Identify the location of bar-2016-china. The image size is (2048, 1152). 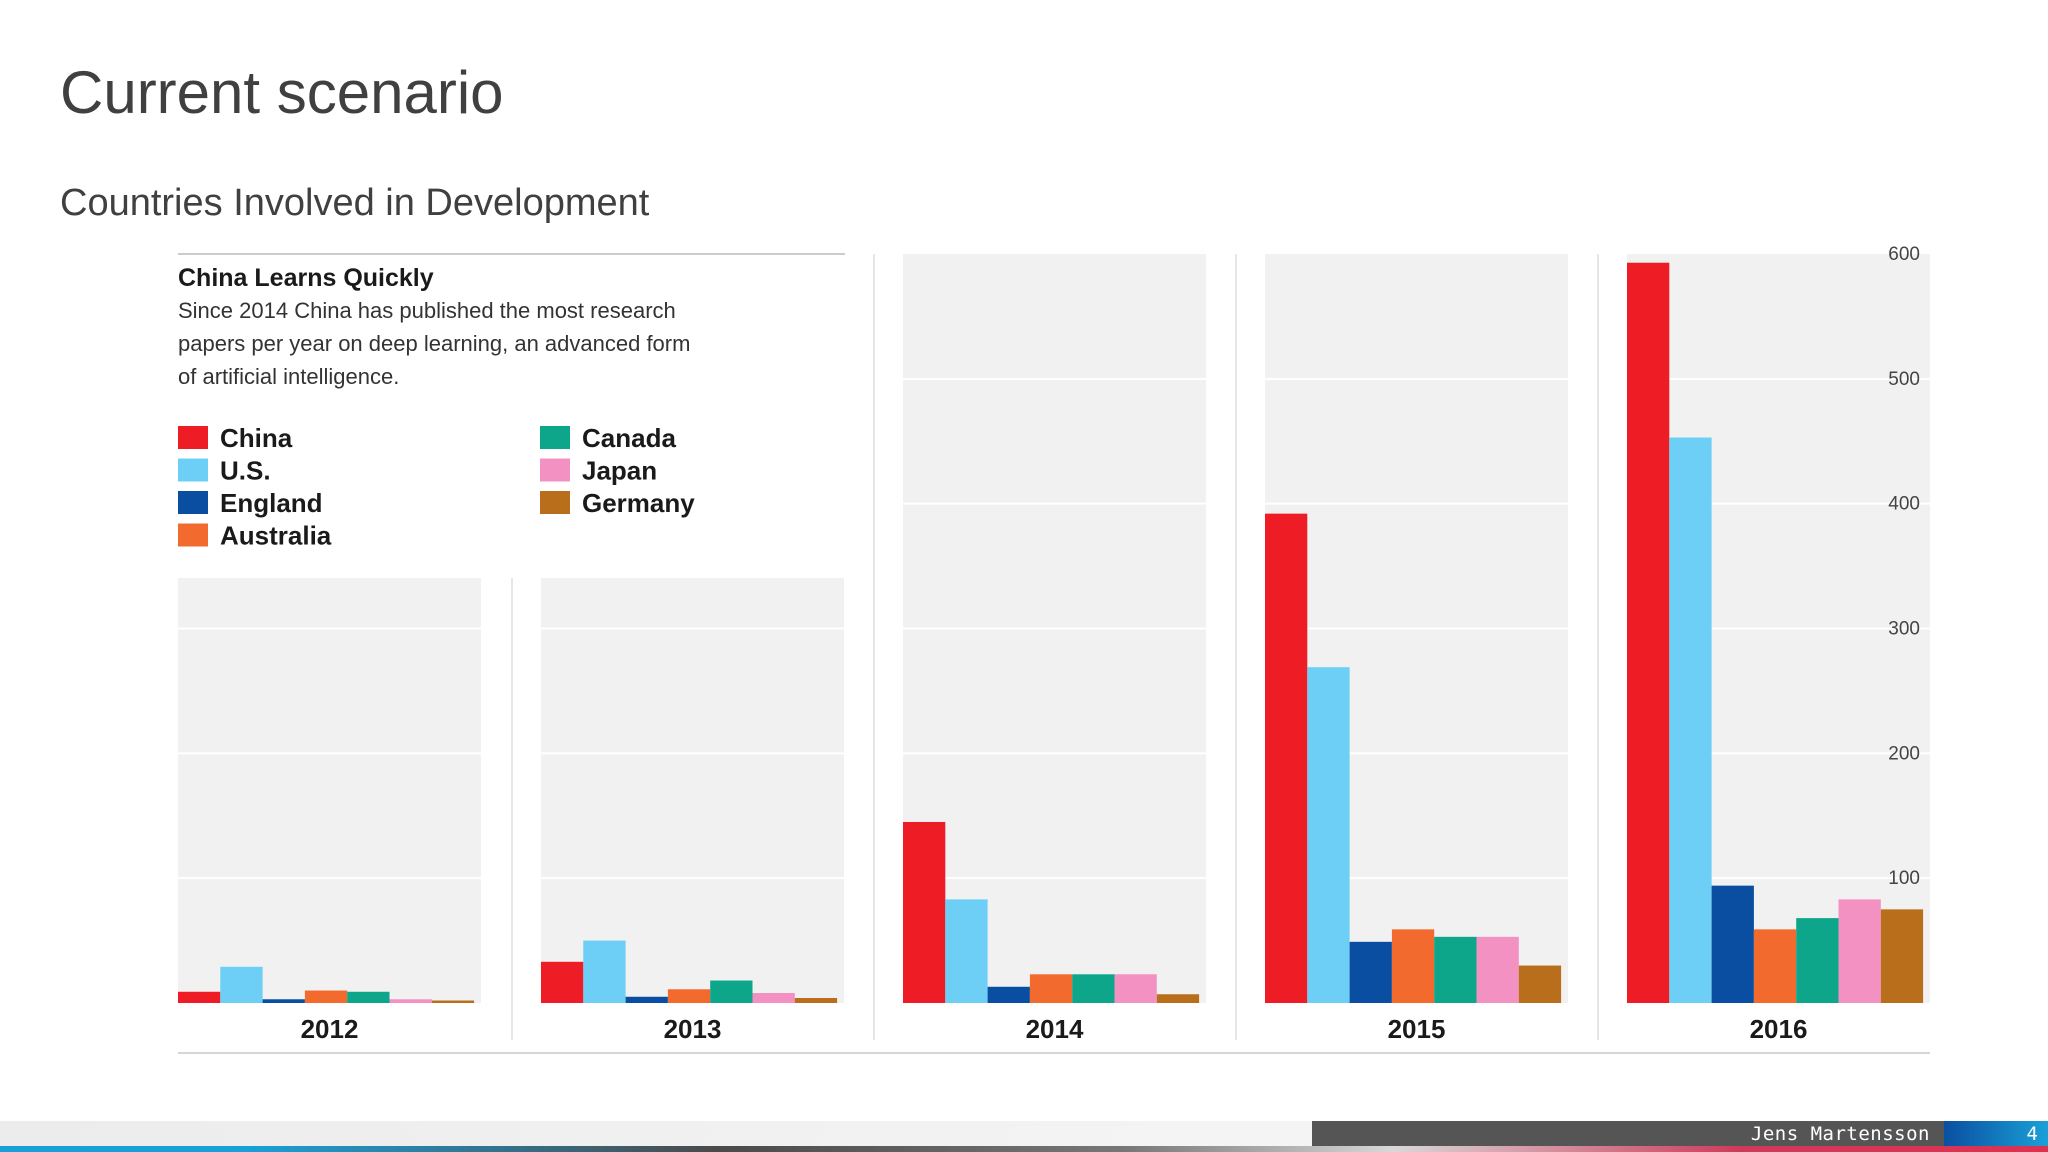
(1648, 632).